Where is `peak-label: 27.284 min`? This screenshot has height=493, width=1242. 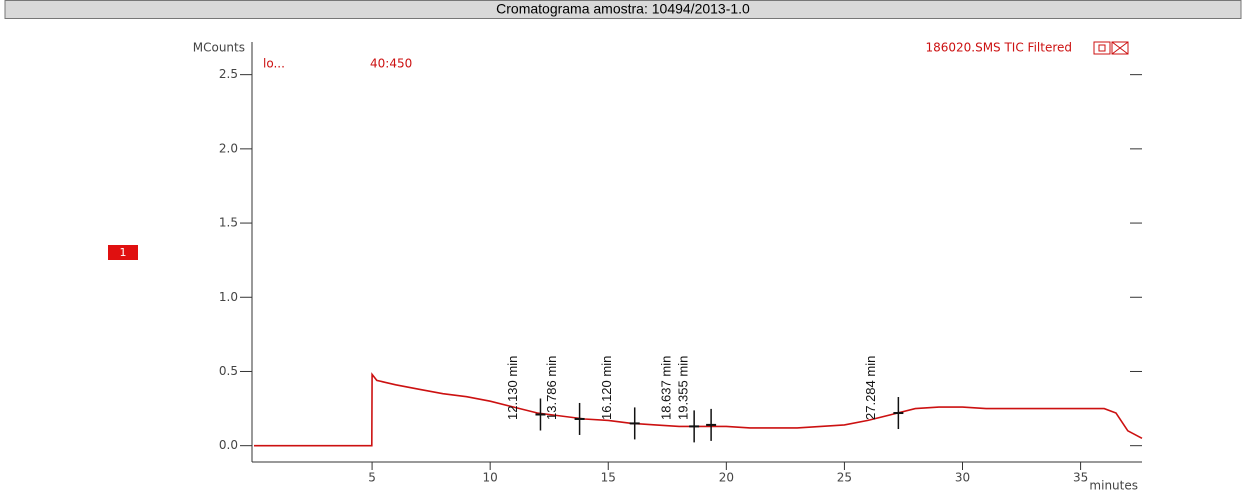
peak-label: 27.284 min is located at coordinates (870, 388).